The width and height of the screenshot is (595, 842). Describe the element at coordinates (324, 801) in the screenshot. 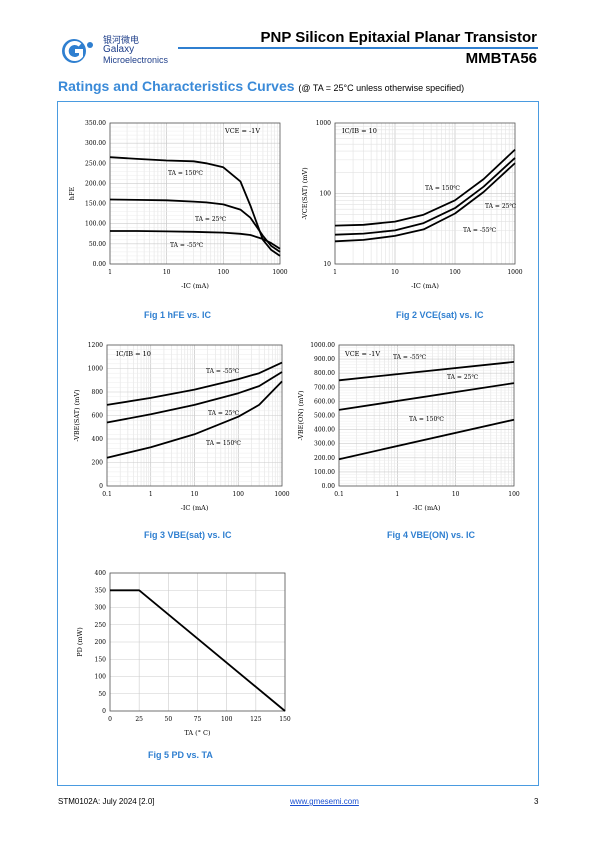

I see `footer-url: www.gmesemi.com` at that location.